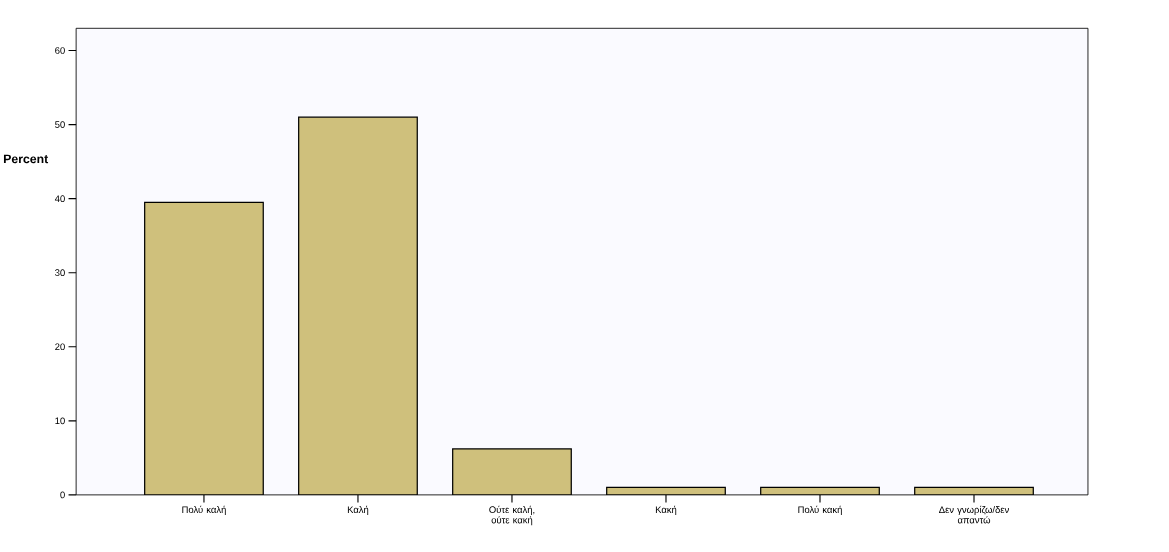  Describe the element at coordinates (512, 515) in the screenshot. I see `x-tick-label: Ούτε καλή, ούτε κακή` at that location.